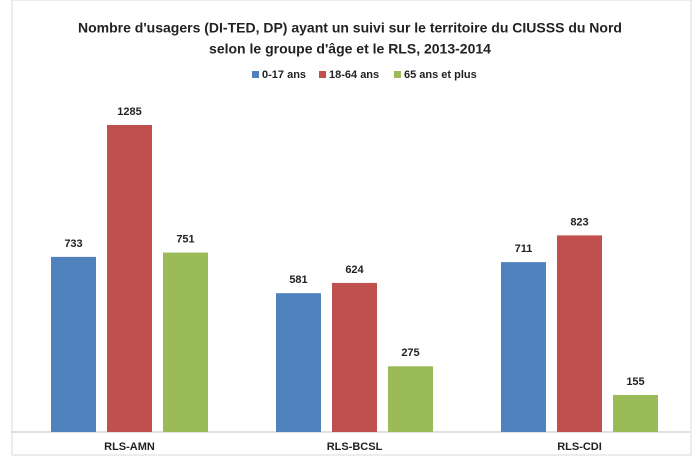 This screenshot has width=692, height=456. What do you see at coordinates (185, 239) in the screenshot?
I see `data-label: 751` at bounding box center [185, 239].